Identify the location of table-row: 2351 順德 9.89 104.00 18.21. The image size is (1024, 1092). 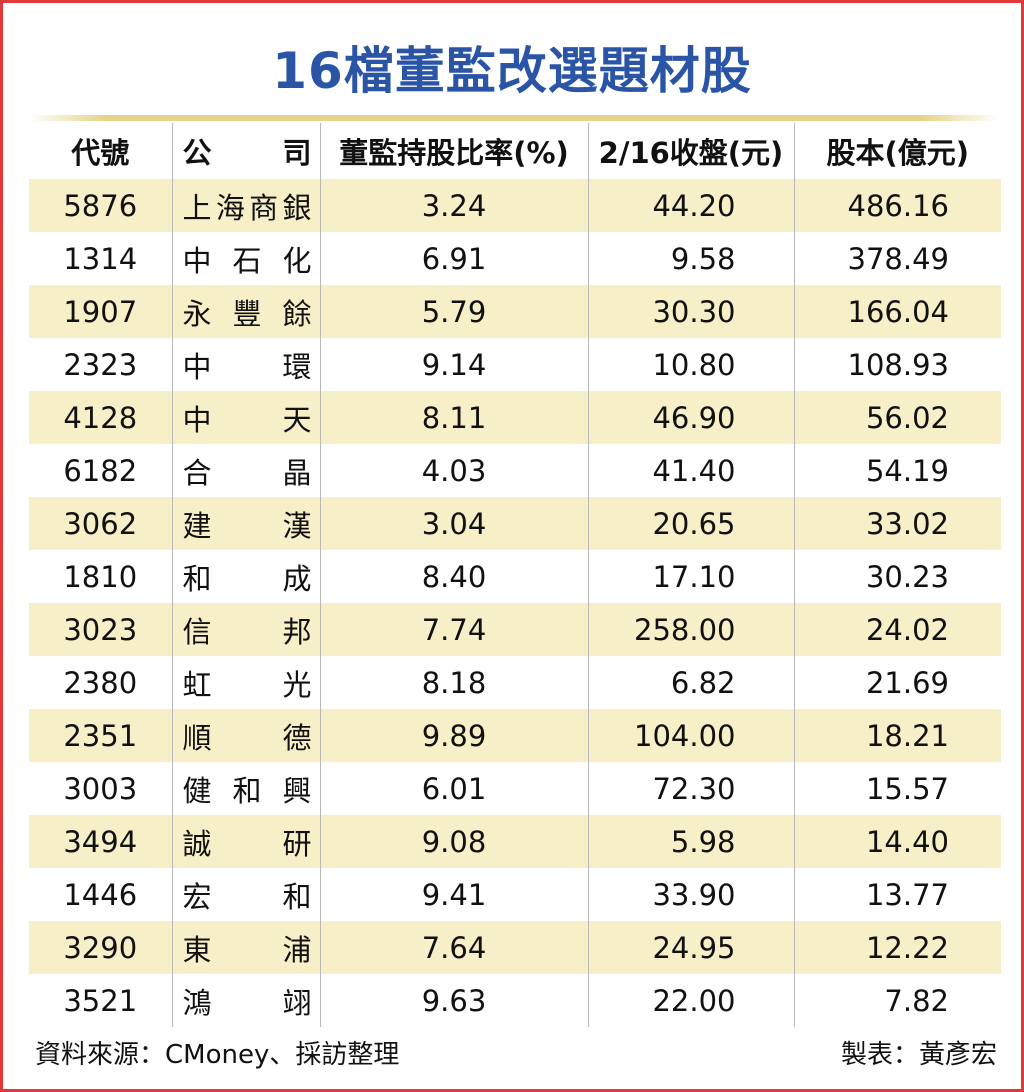
(515, 735).